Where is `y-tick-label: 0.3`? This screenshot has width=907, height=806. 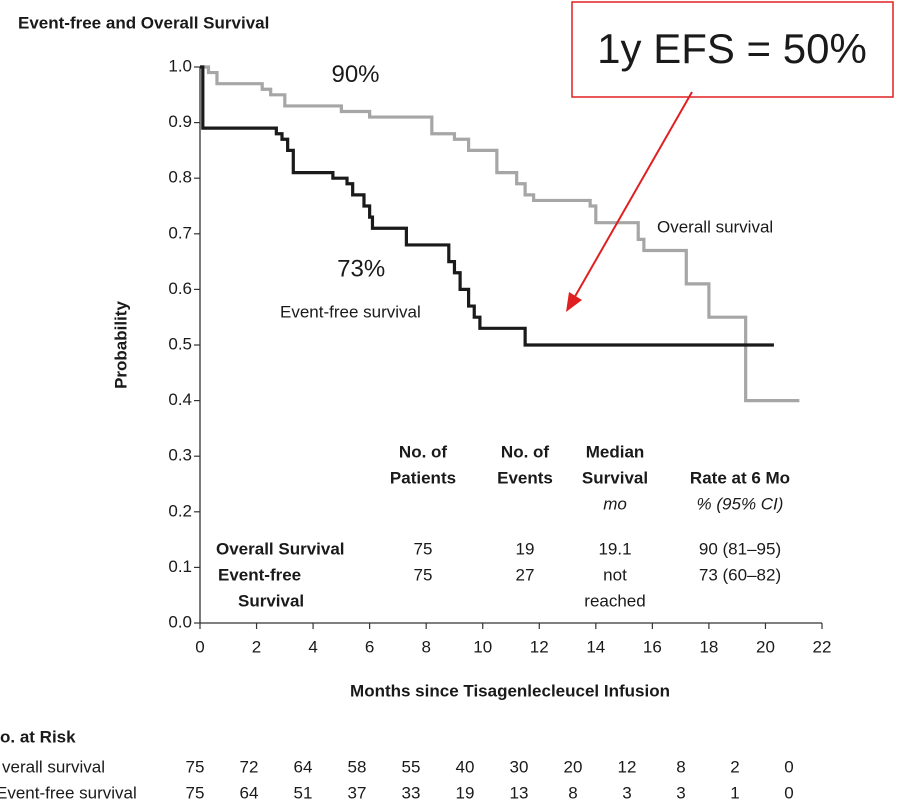 y-tick-label: 0.3 is located at coordinates (180, 455).